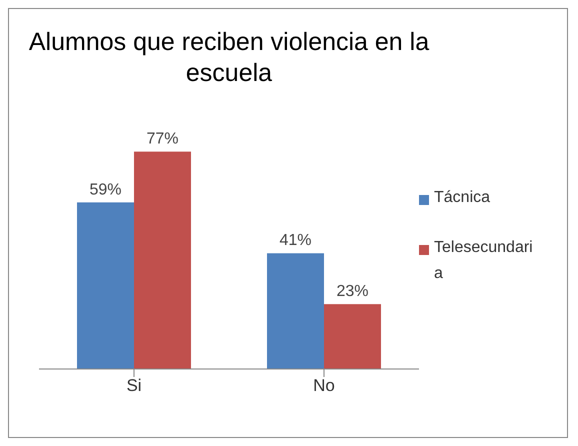 The image size is (578, 446). I want to click on x-tick-label: Si, so click(134, 386).